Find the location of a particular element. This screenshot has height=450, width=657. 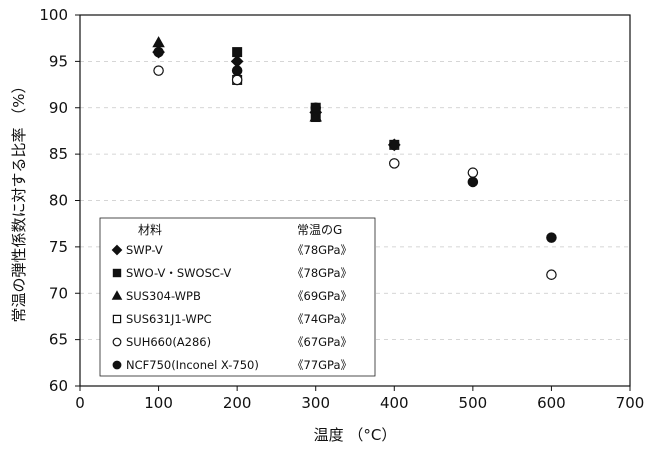

legend-label: NCF750(Inconel X-750) is located at coordinates (192, 365).